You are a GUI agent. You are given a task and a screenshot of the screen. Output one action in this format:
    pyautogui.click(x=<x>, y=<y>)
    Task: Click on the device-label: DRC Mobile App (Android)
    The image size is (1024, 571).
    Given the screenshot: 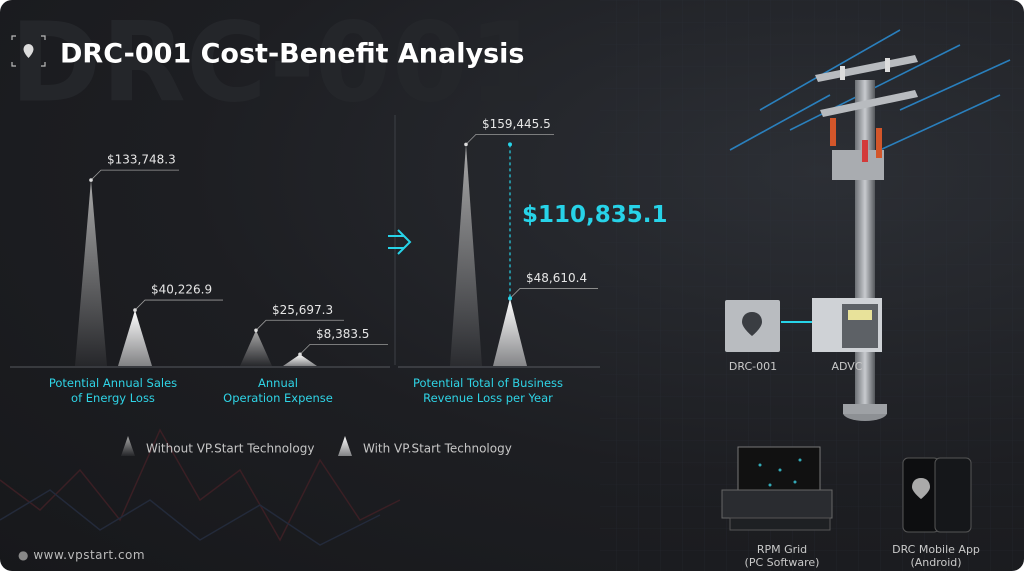 What is the action you would take?
    pyautogui.click(x=936, y=556)
    